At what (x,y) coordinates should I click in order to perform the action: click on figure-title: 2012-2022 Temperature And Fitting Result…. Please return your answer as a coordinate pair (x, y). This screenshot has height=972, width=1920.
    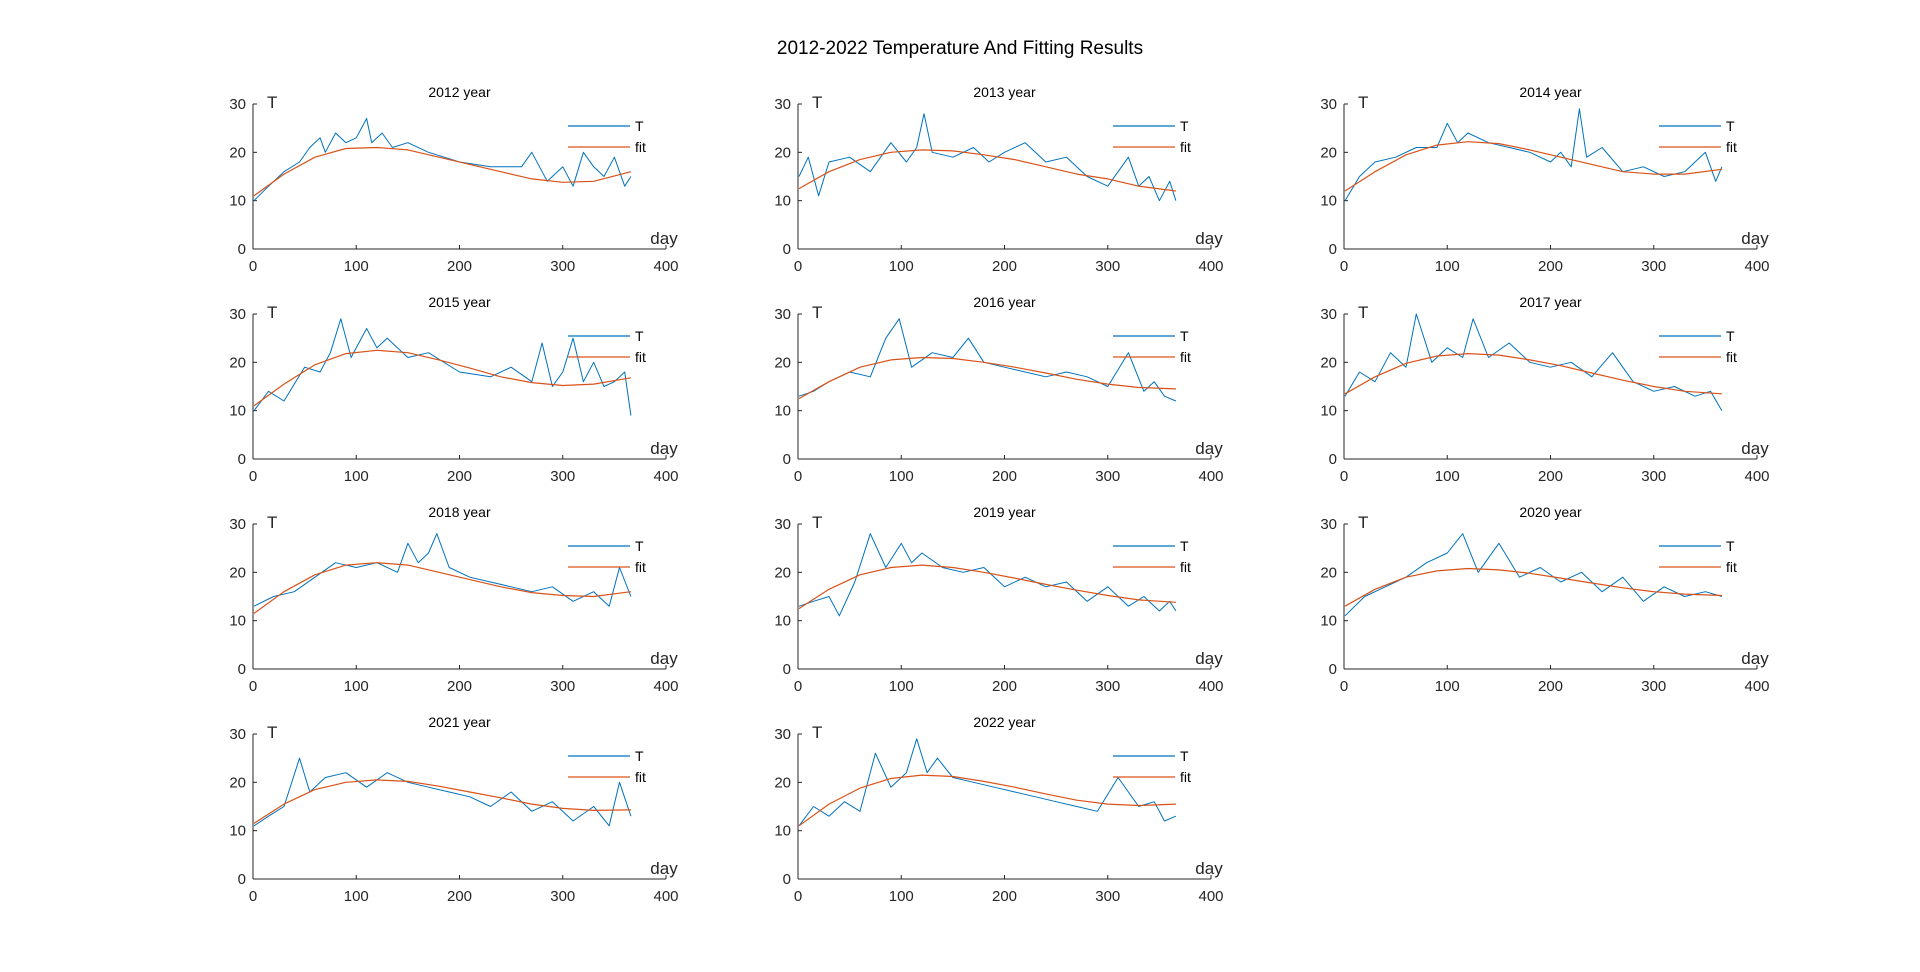
    Looking at the image, I should click on (960, 48).